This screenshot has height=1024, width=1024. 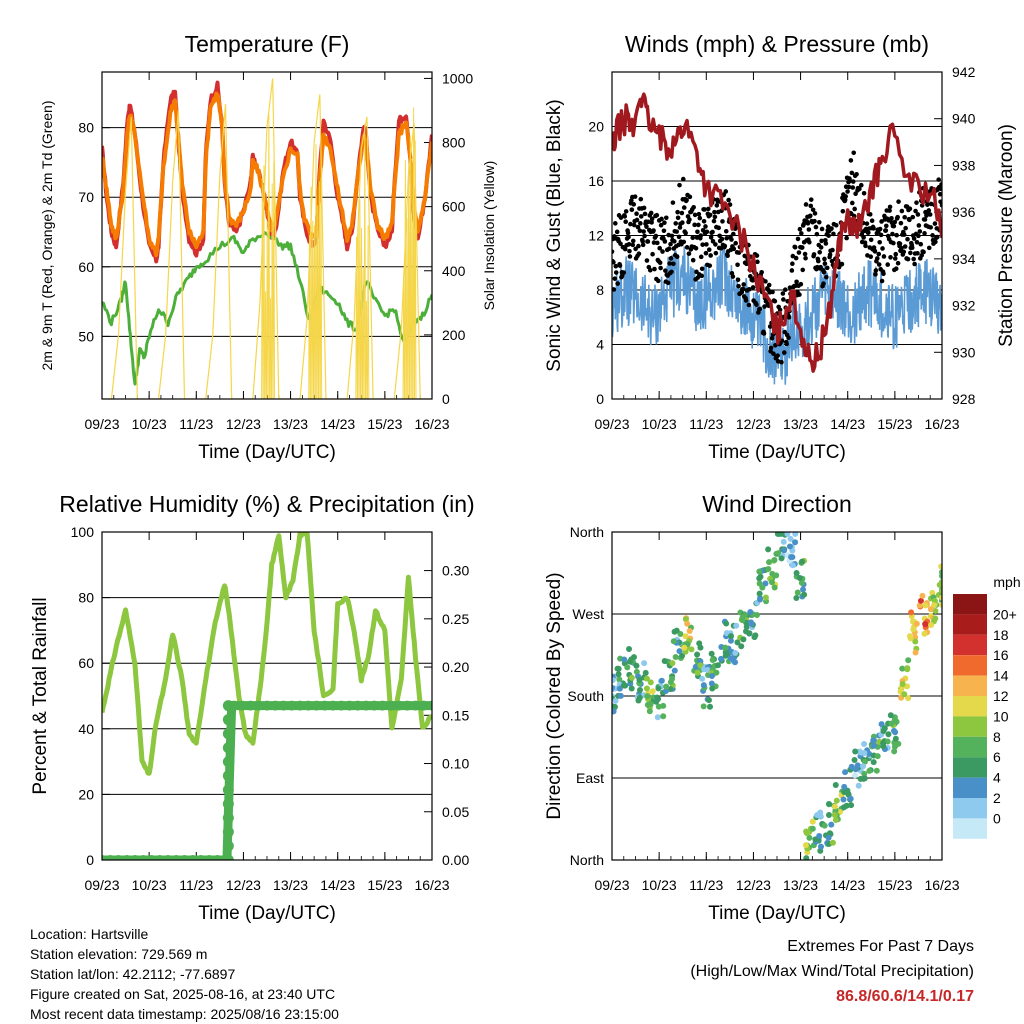 I want to click on y2-axis-label: Station Pressure (Maroon), so click(x=1006, y=235).